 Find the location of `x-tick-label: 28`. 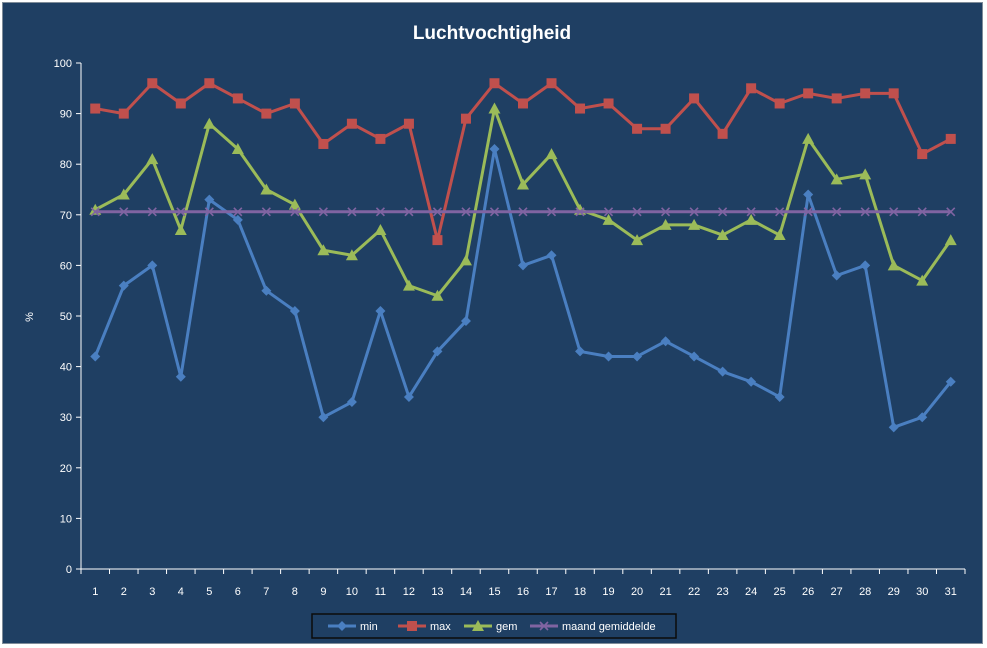

x-tick-label: 28 is located at coordinates (865, 592).